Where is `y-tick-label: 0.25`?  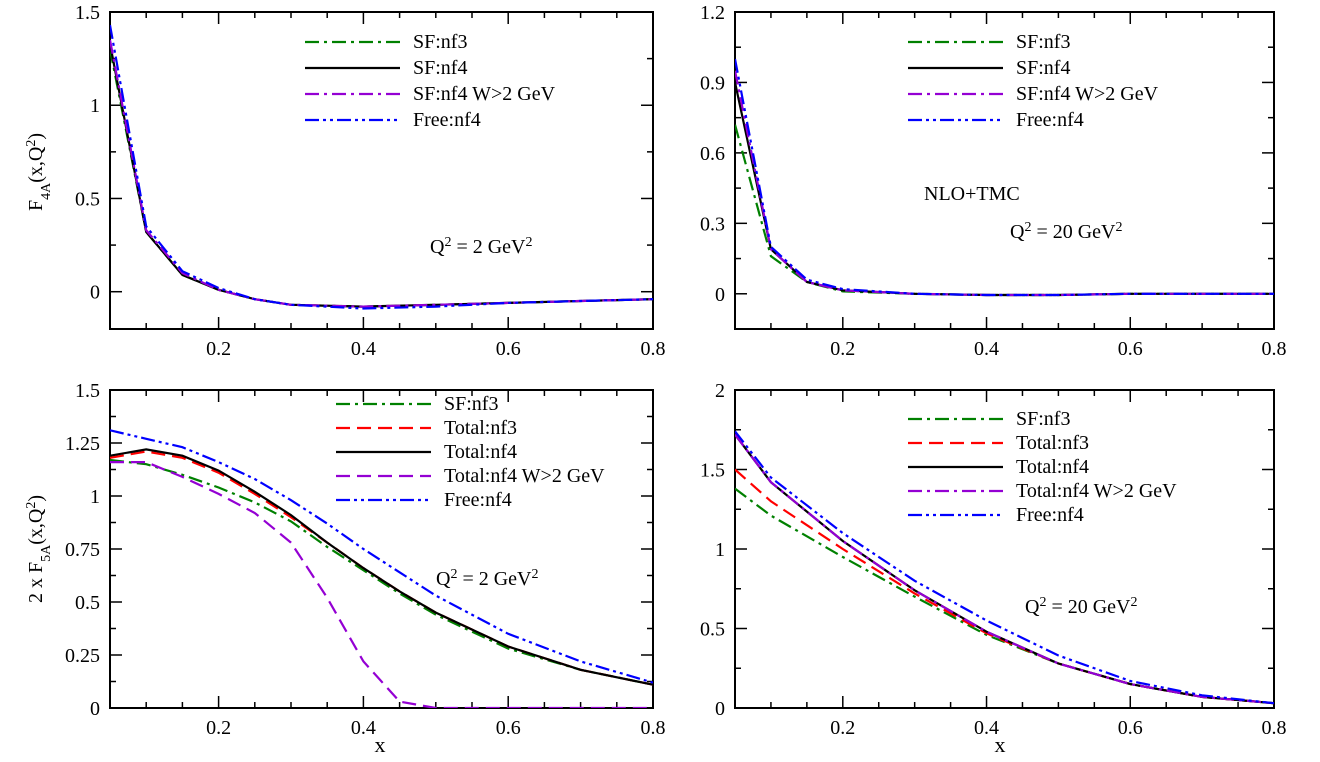
y-tick-label: 0.25 is located at coordinates (82, 656).